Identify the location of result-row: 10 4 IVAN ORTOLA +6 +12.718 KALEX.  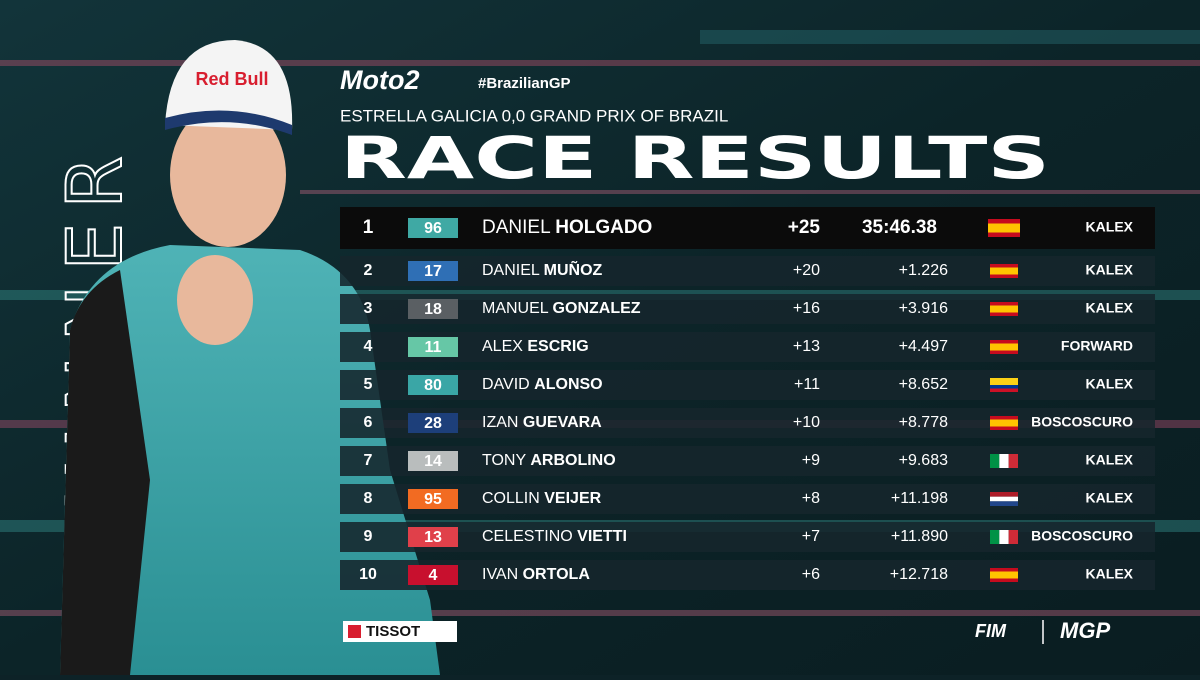
(747, 575).